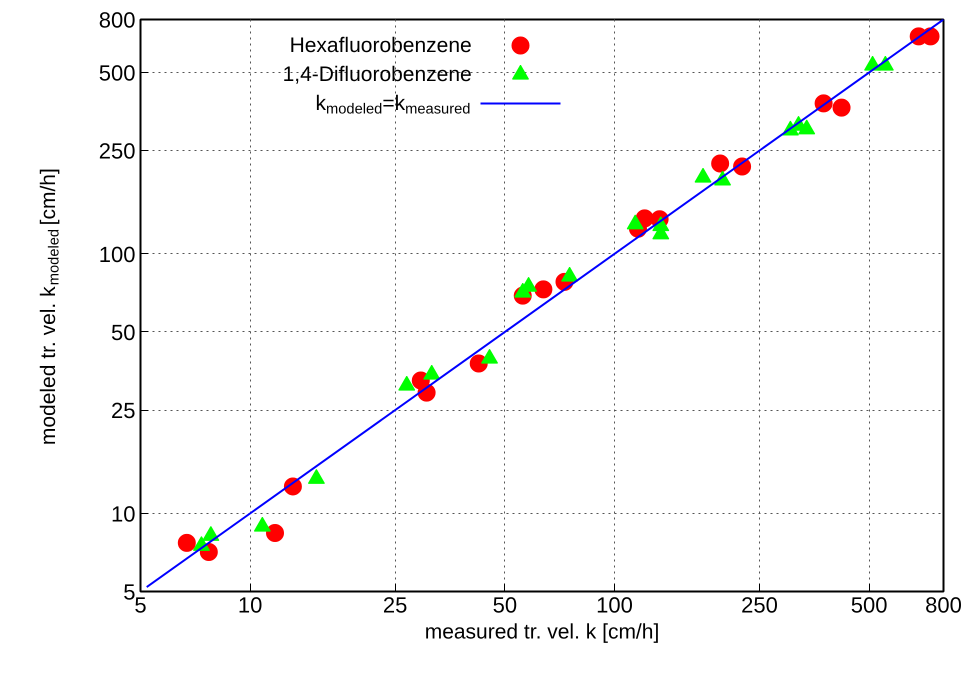 The height and width of the screenshot is (679, 979). I want to click on y-tick-label: 800, so click(117, 20).